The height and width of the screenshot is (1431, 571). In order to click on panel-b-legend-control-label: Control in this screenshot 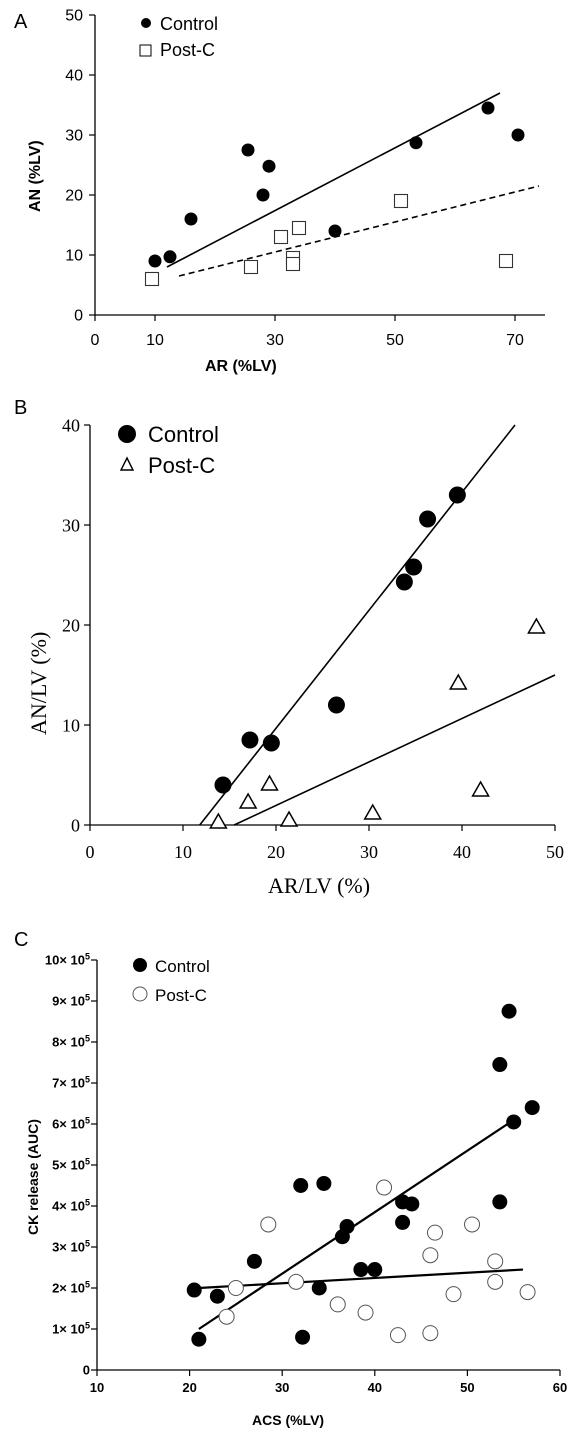, I will do `click(183, 434)`.